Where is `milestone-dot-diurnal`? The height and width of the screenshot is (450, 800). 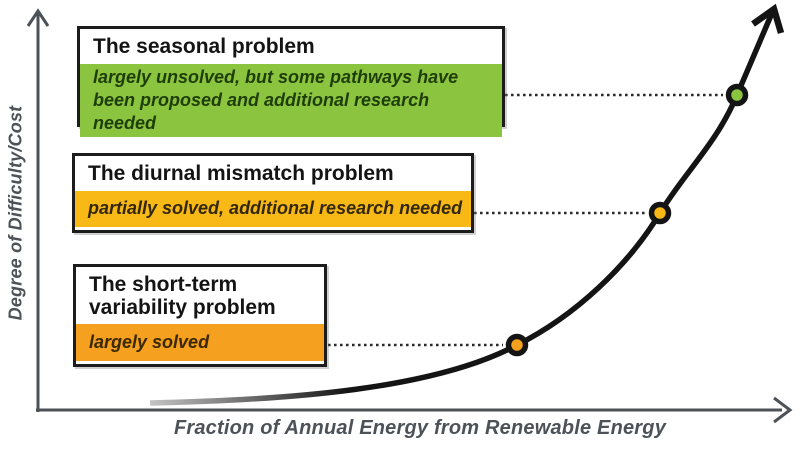 milestone-dot-diurnal is located at coordinates (660, 213).